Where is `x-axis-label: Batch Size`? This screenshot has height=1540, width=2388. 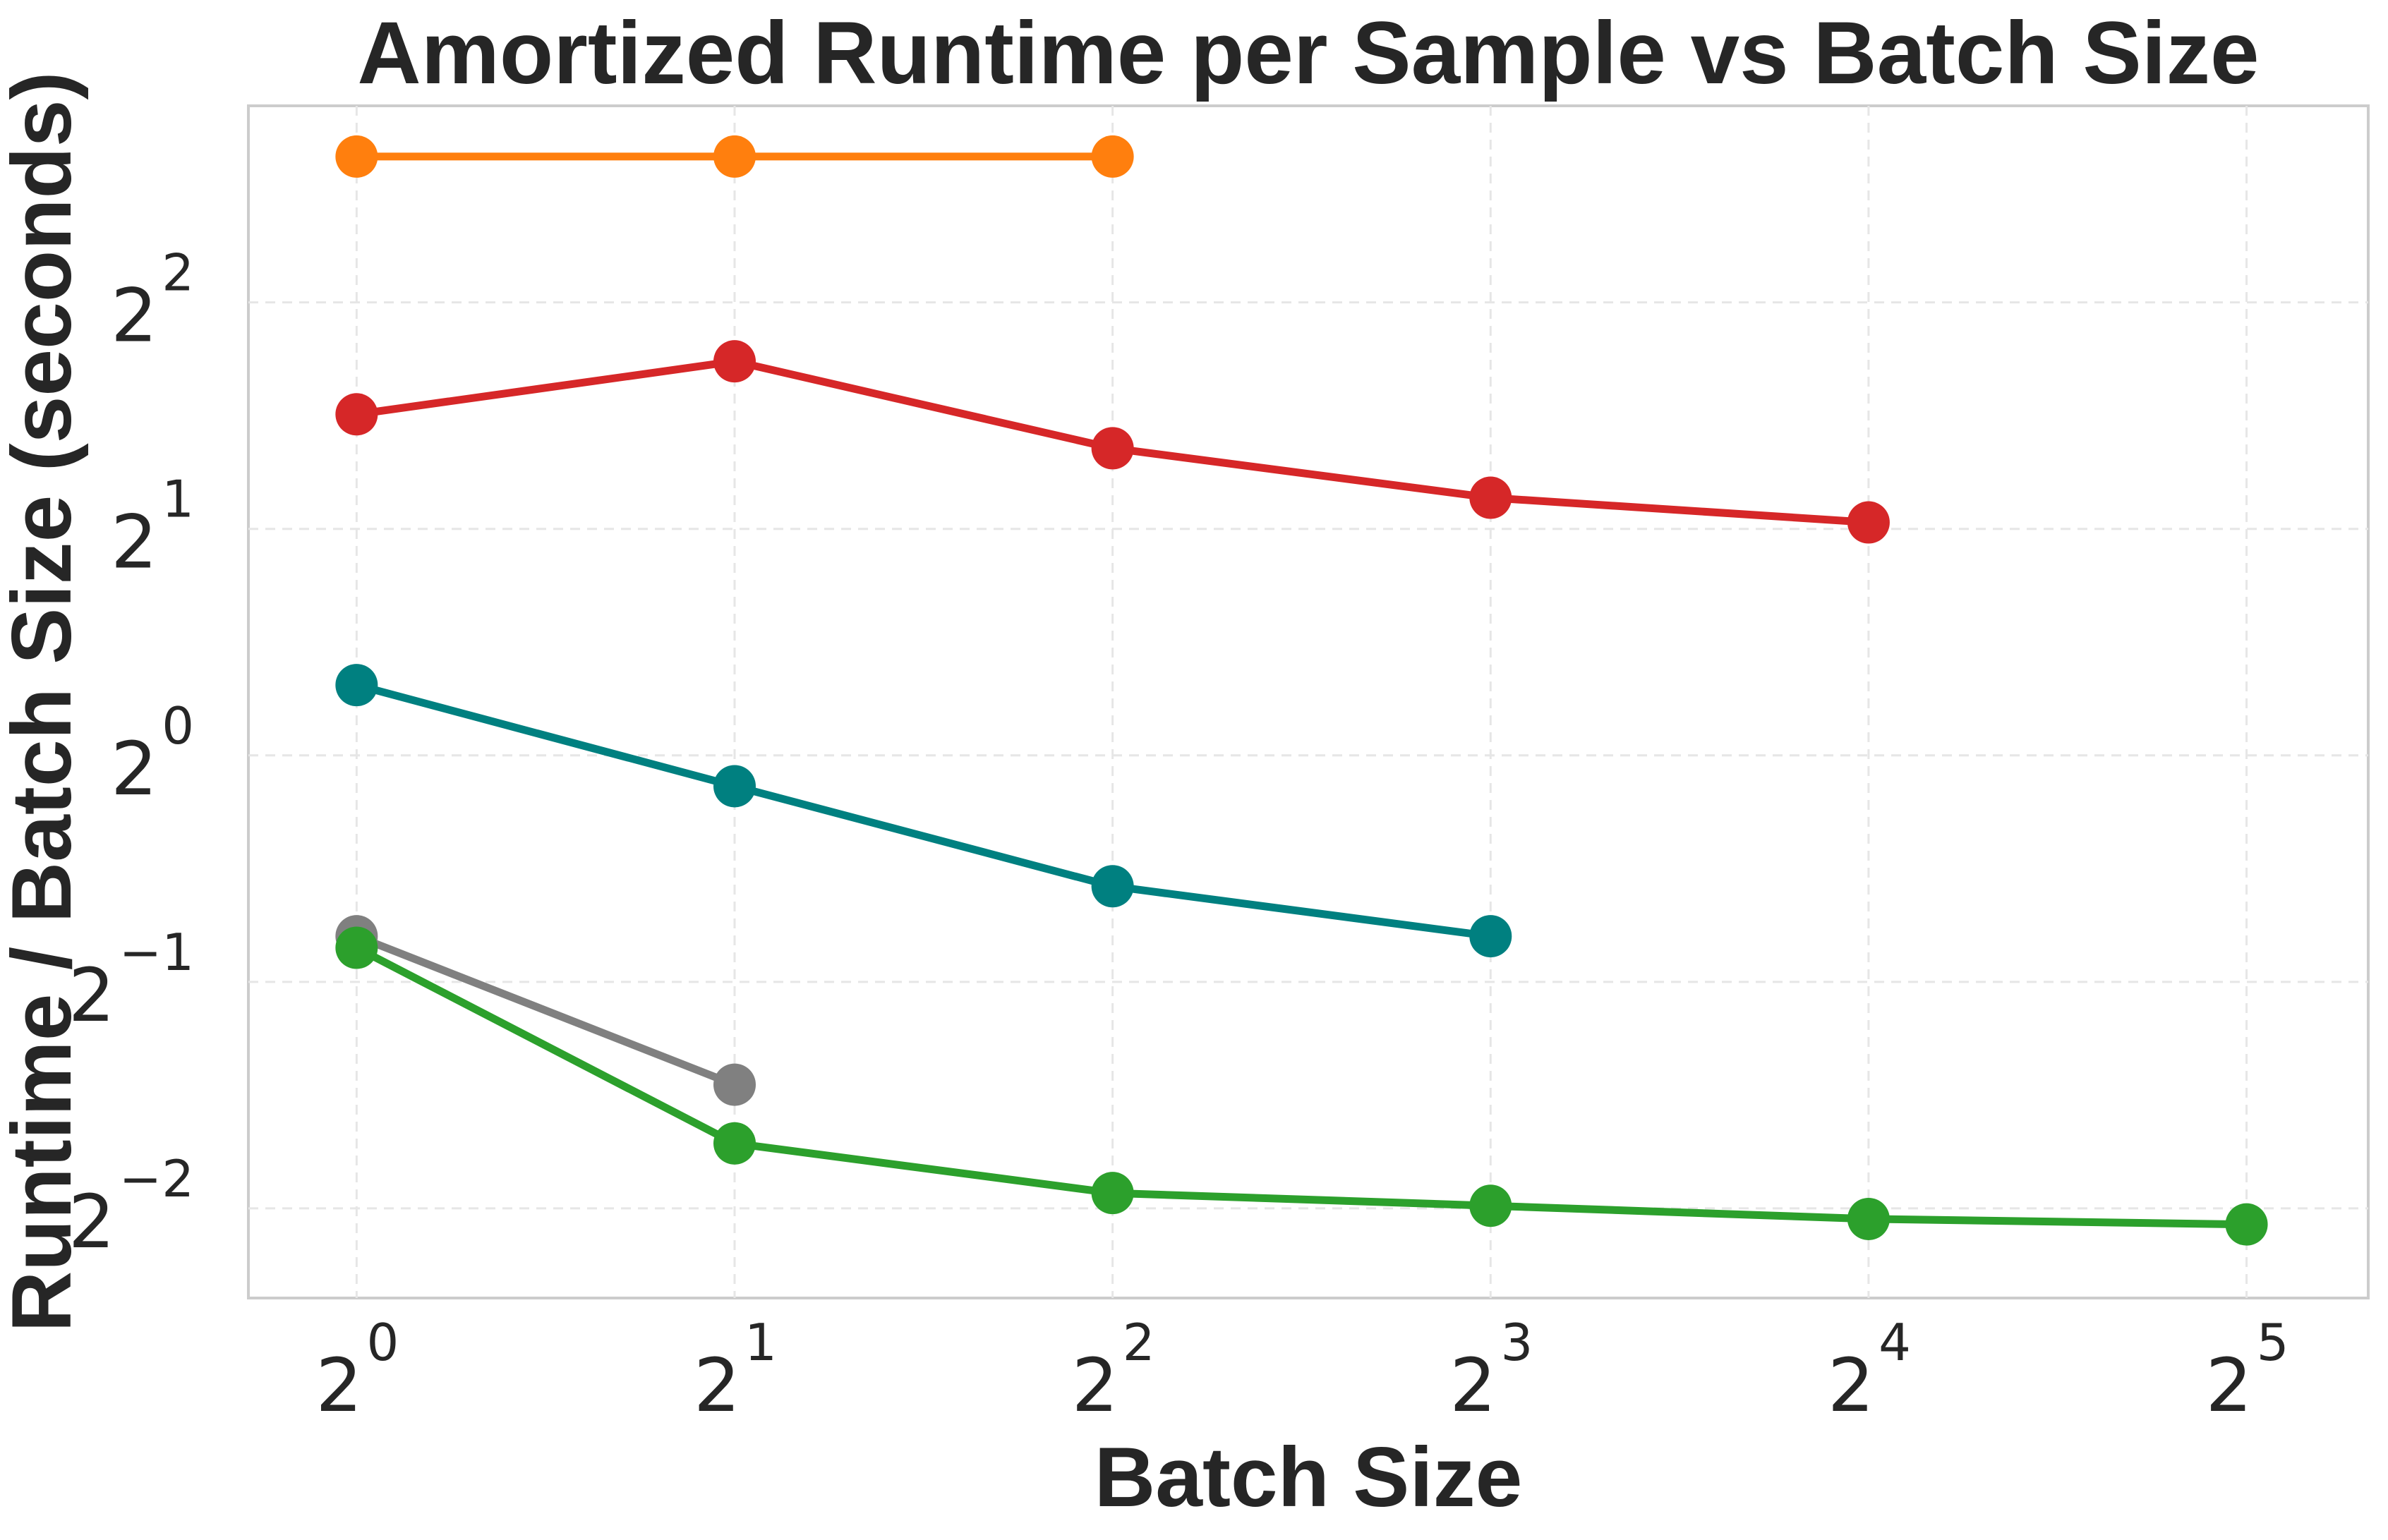
x-axis-label: Batch Size is located at coordinates (1308, 1477).